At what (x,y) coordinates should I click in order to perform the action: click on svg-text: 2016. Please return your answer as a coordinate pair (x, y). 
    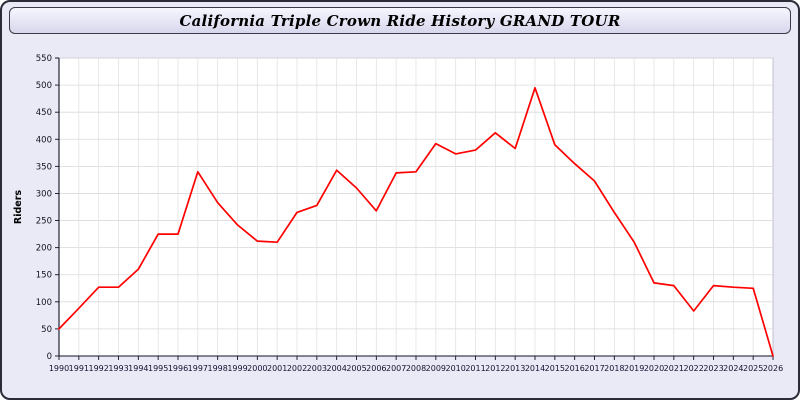
    Looking at the image, I should click on (574, 368).